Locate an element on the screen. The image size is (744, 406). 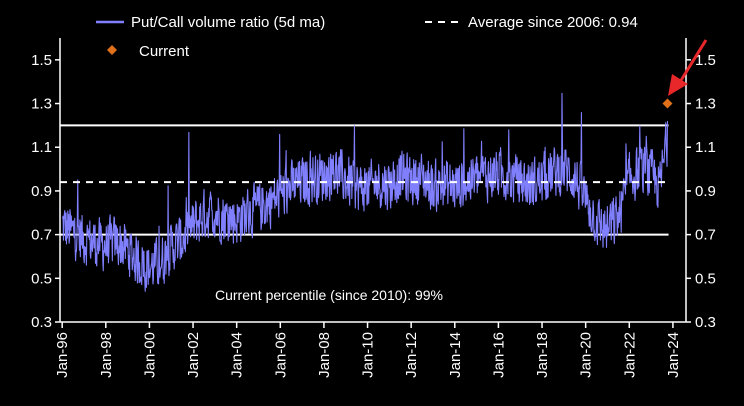
x-tick-label: Jan-10 is located at coordinates (368, 355).